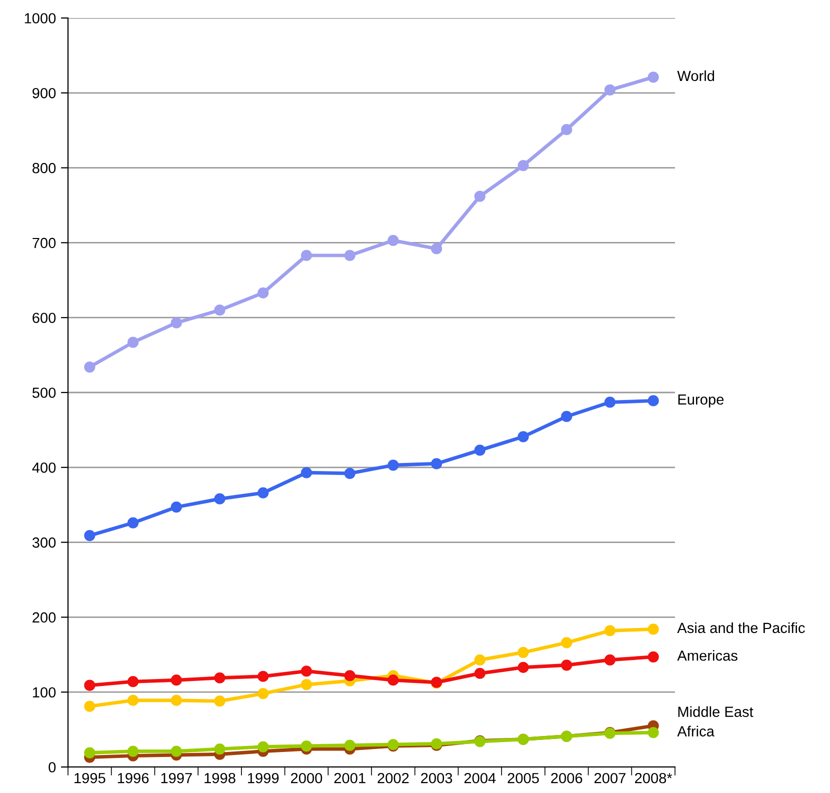 This screenshot has height=793, width=830. I want to click on y-tick-label: 1000, so click(40, 18).